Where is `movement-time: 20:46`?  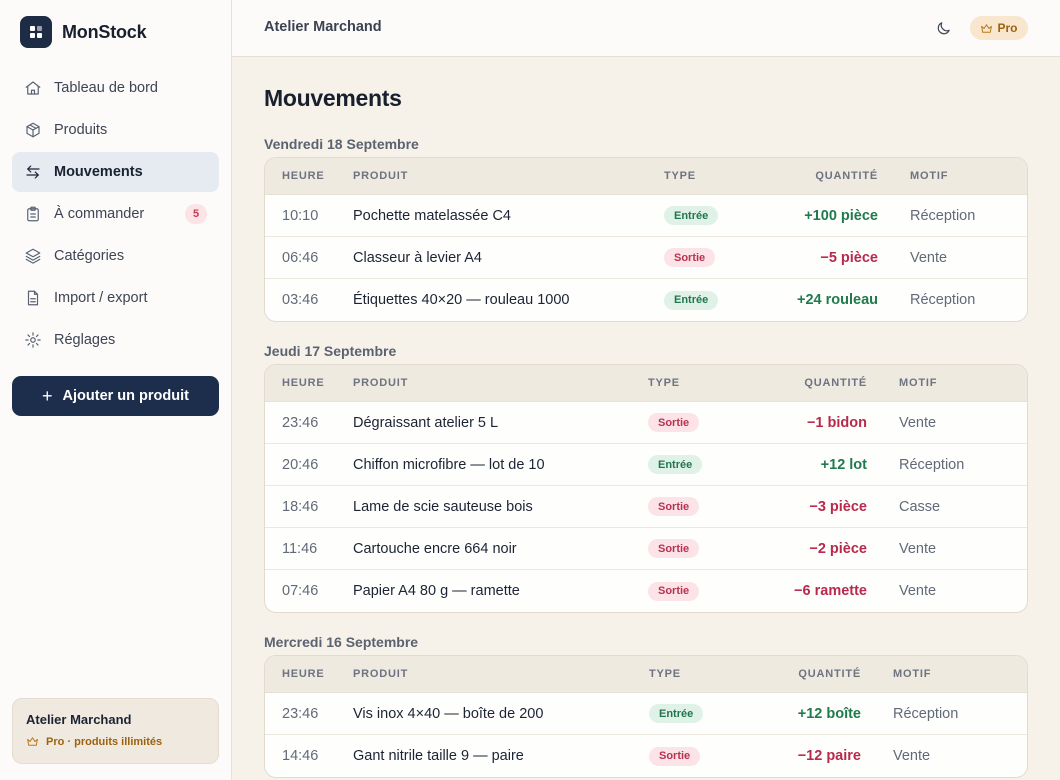 movement-time: 20:46 is located at coordinates (300, 464).